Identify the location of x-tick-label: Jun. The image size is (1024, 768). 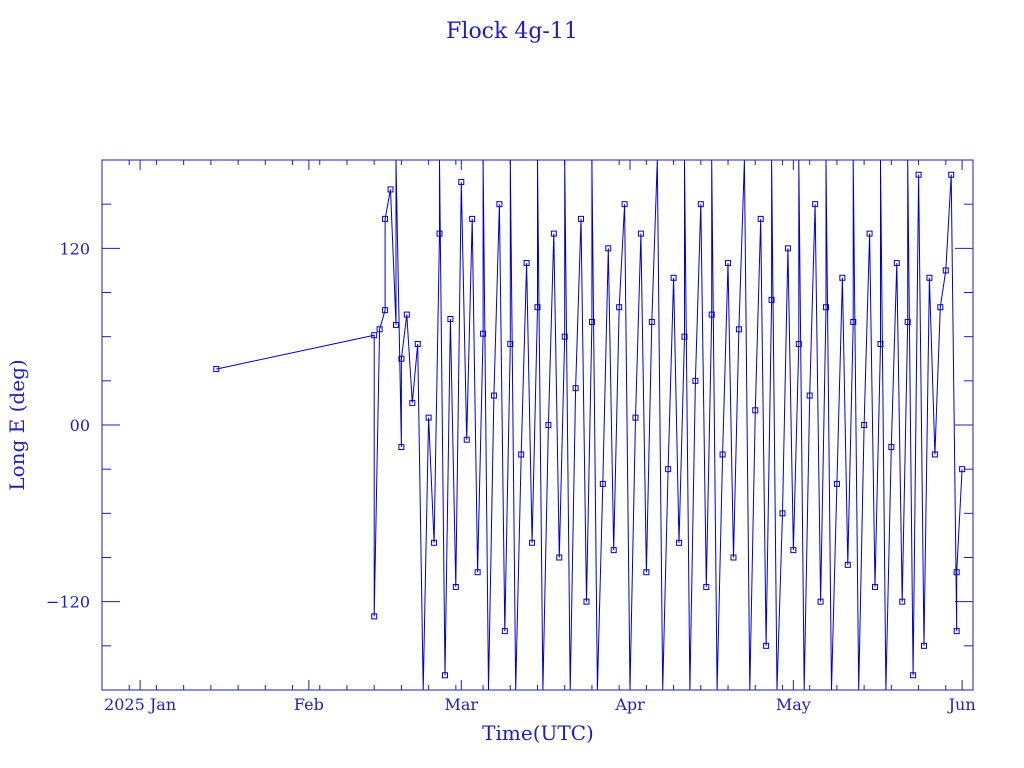
(961, 704).